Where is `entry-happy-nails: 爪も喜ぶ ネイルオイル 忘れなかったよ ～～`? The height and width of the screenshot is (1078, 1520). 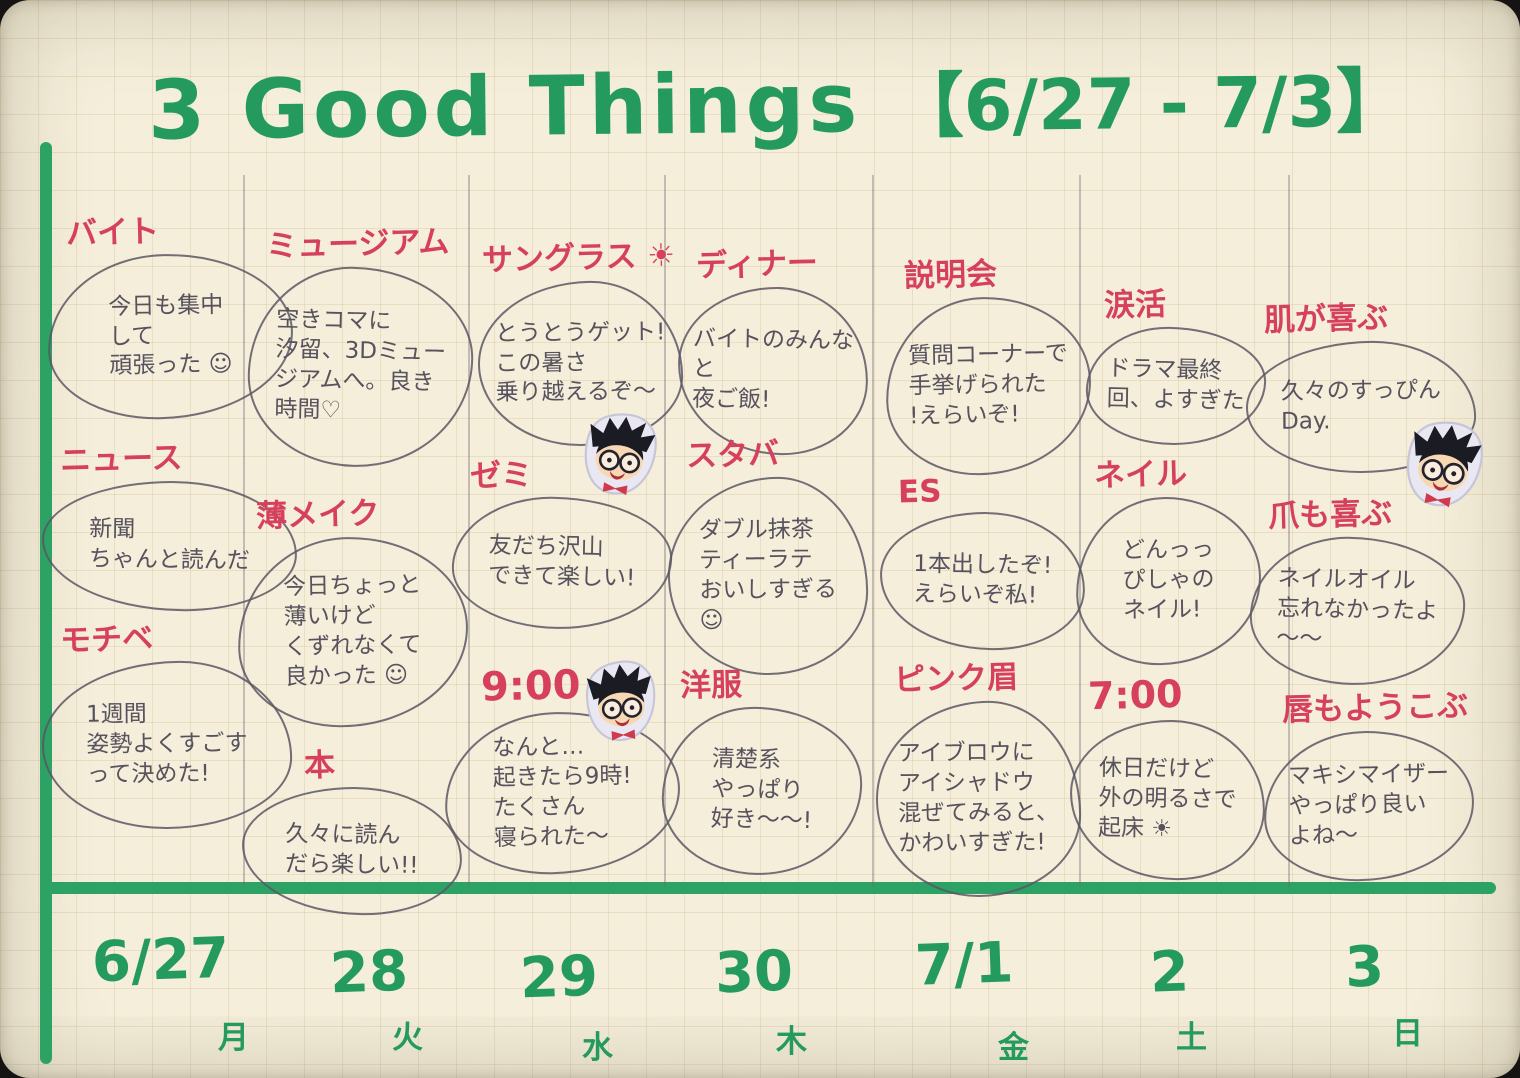
entry-happy-nails: 爪も喜ぶ ネイルオイル 忘れなかったよ ～～ is located at coordinates (1357, 588).